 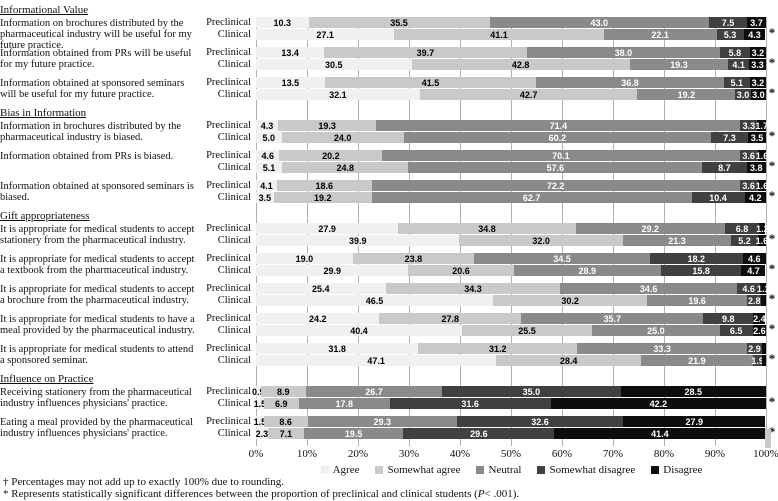 What do you see at coordinates (450, 318) in the screenshot?
I see `bar-segment-somewhat-agree: 27.8` at bounding box center [450, 318].